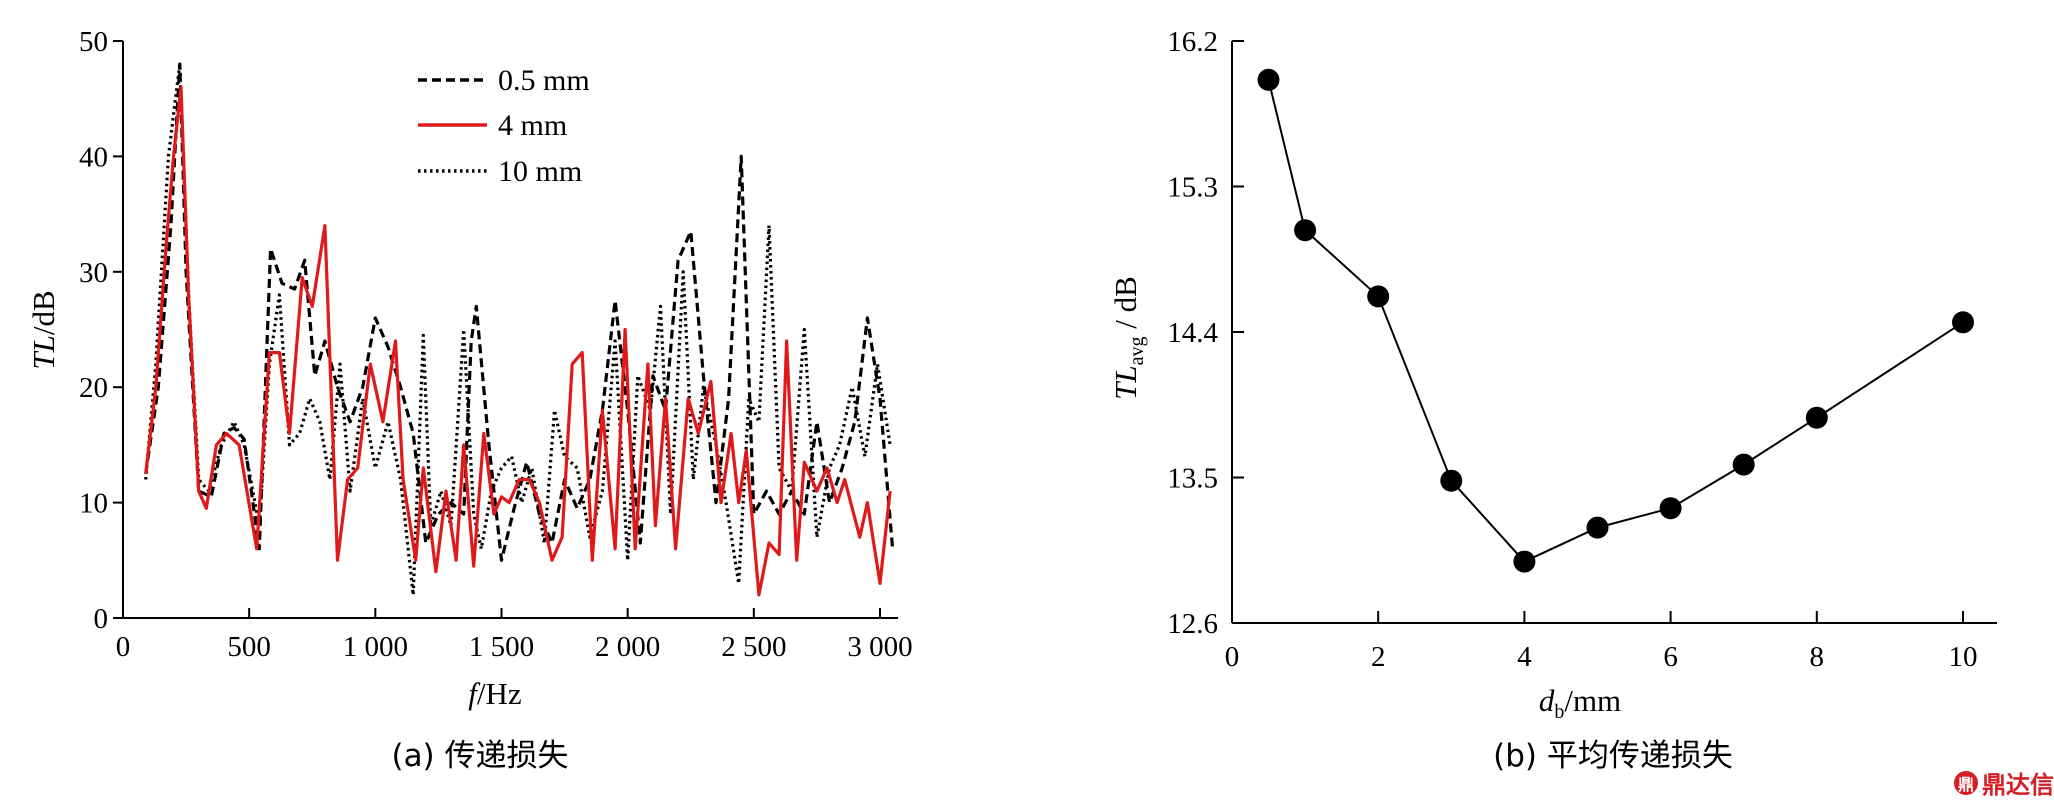 The image size is (2054, 805). Describe the element at coordinates (43, 329) in the screenshot. I see `chart-a-y-axis-title: TL/dB` at that location.